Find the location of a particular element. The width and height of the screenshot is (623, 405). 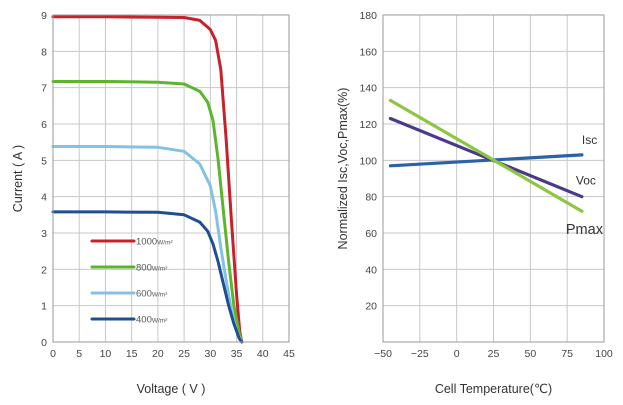

temp-y-tick-label: 140 is located at coordinates (368, 89).